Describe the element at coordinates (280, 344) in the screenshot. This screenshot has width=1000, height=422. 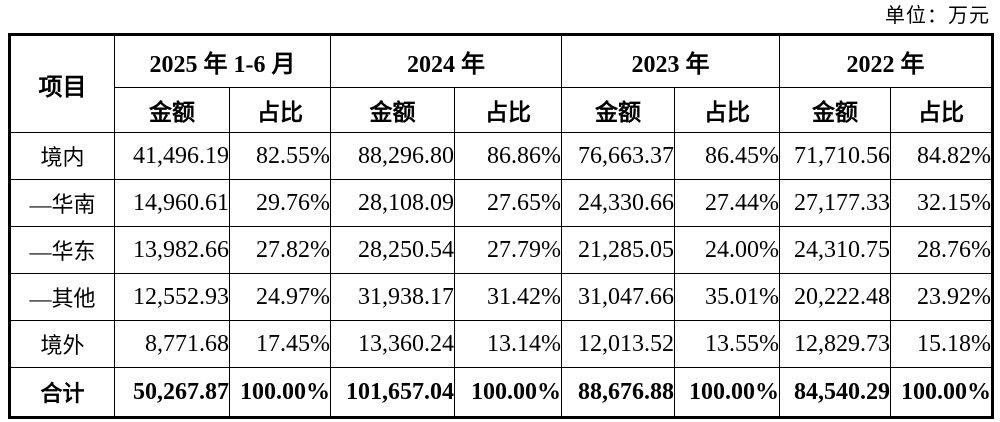
I see `ratio-cell: 17.45%` at that location.